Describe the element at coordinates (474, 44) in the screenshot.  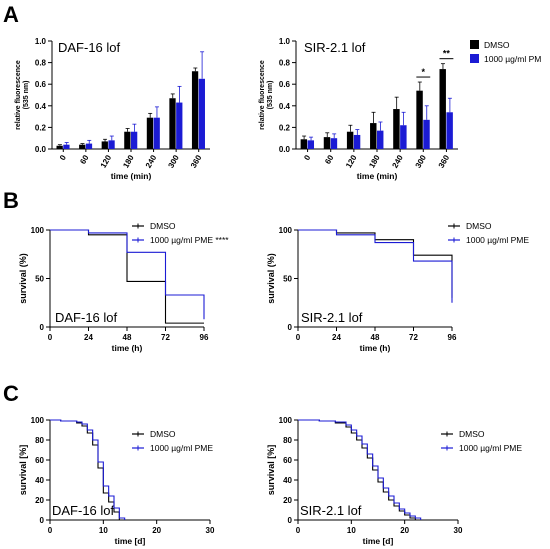
I see `legend-swatch` at that location.